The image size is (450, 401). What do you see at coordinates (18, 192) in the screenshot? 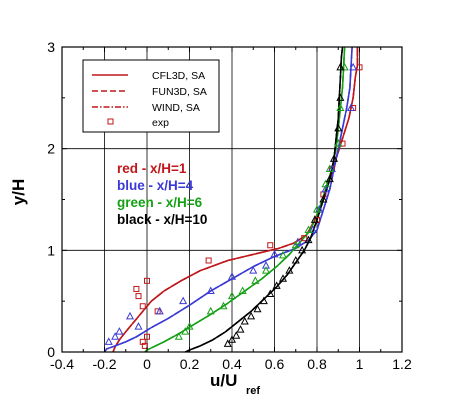
I see `y-axis-title: y/H` at bounding box center [18, 192].